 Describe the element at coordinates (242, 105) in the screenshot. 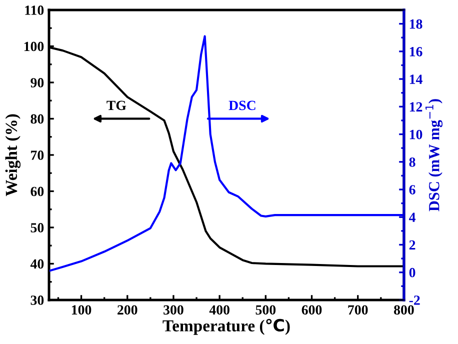

I see `series-label: DSC` at that location.